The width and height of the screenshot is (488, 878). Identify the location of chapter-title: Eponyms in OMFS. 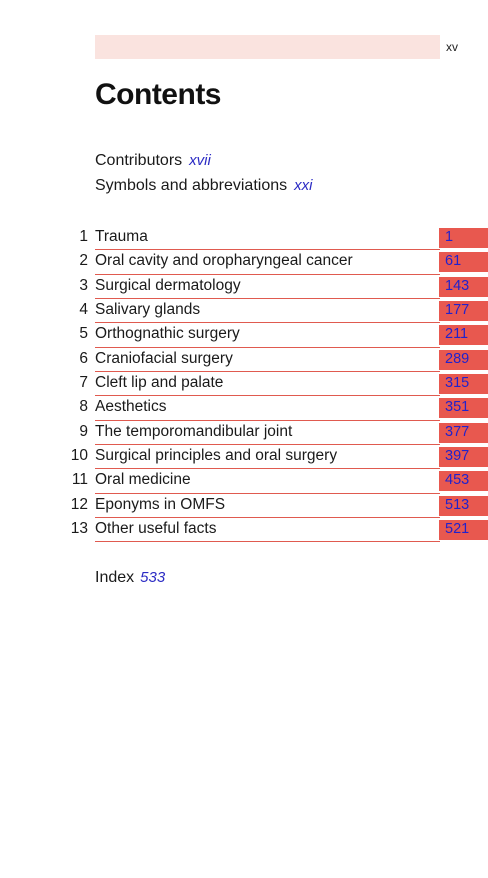
(160, 504).